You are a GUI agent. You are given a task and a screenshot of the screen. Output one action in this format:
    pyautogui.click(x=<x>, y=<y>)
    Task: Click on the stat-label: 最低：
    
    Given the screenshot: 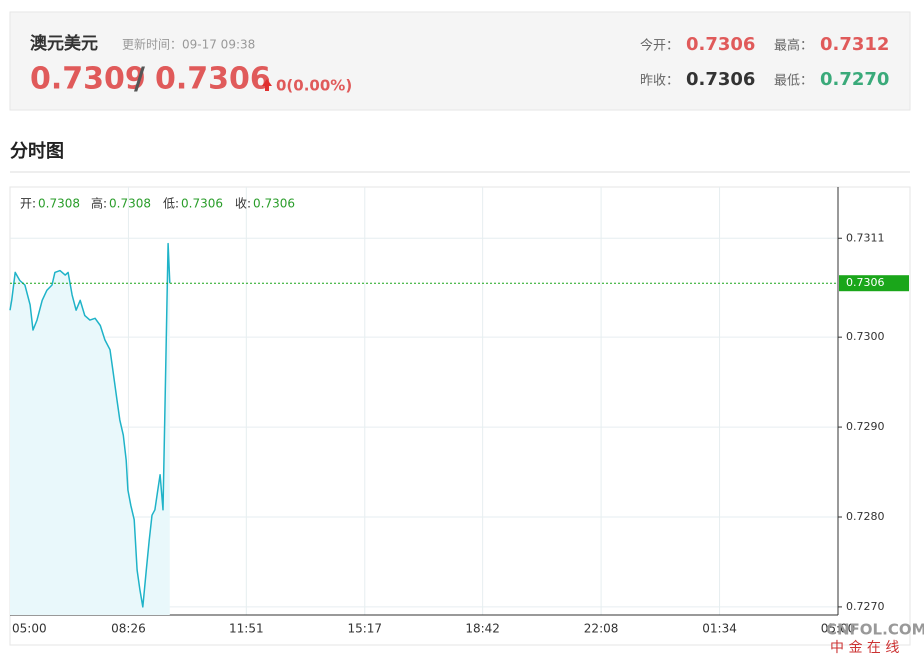 What is the action you would take?
    pyautogui.click(x=793, y=81)
    